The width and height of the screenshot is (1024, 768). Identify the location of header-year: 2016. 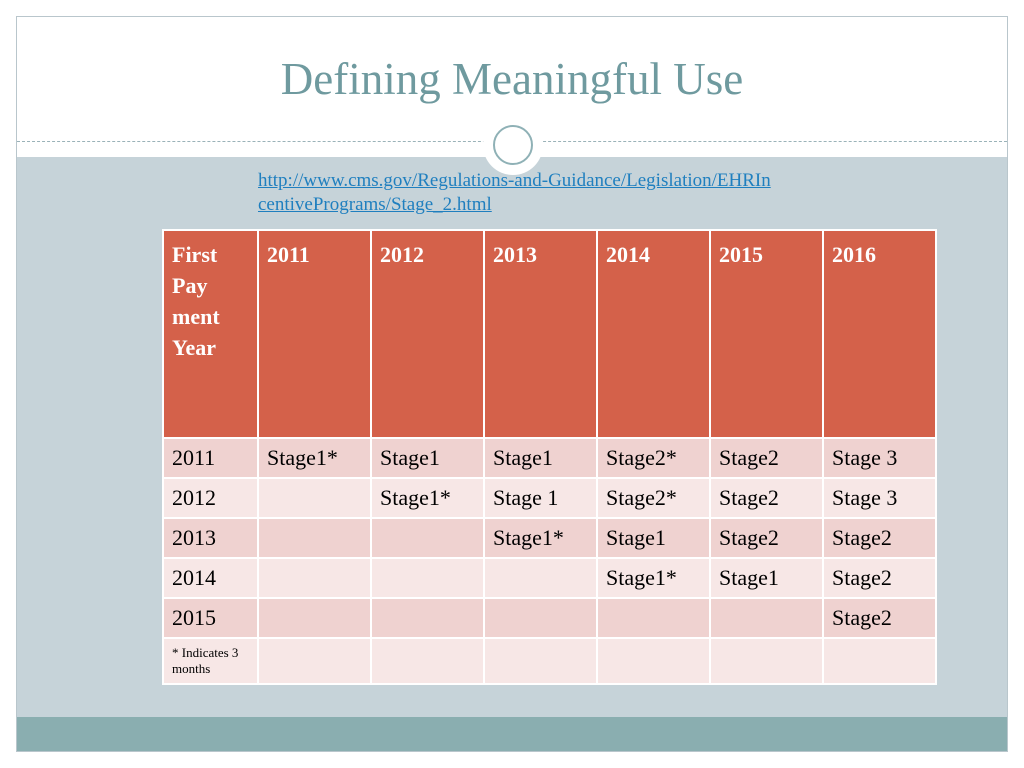
(879, 334).